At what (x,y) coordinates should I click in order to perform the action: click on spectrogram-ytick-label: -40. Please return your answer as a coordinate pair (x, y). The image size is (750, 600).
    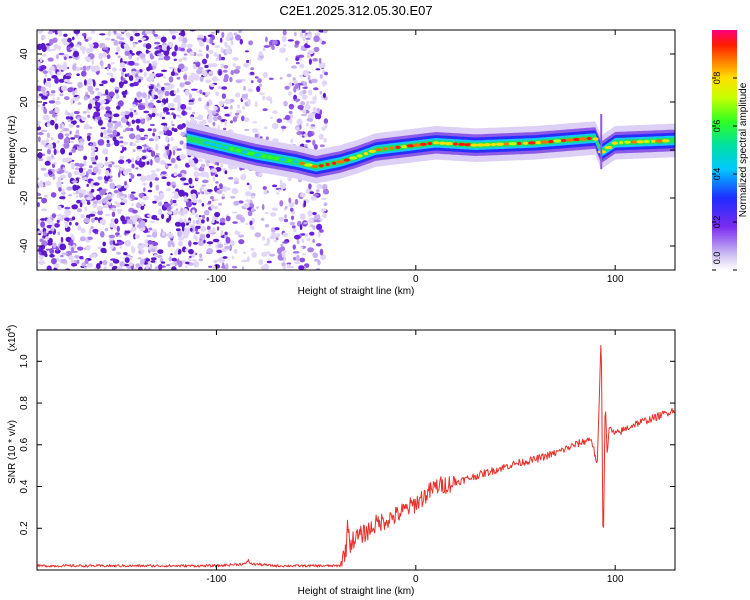
    Looking at the image, I should click on (24, 245).